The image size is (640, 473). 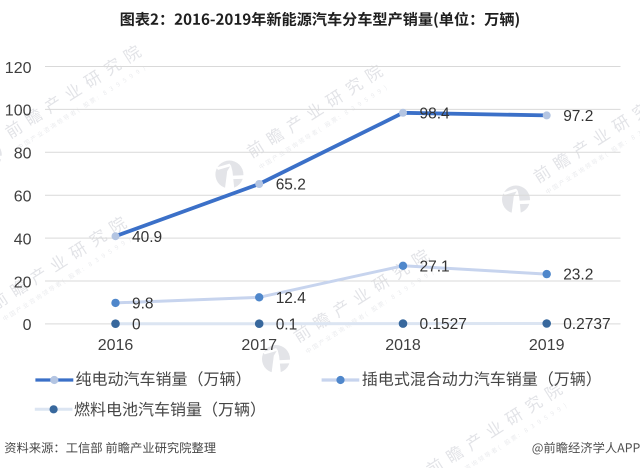 What do you see at coordinates (547, 345) in the screenshot?
I see `svg-text: 2019` at bounding box center [547, 345].